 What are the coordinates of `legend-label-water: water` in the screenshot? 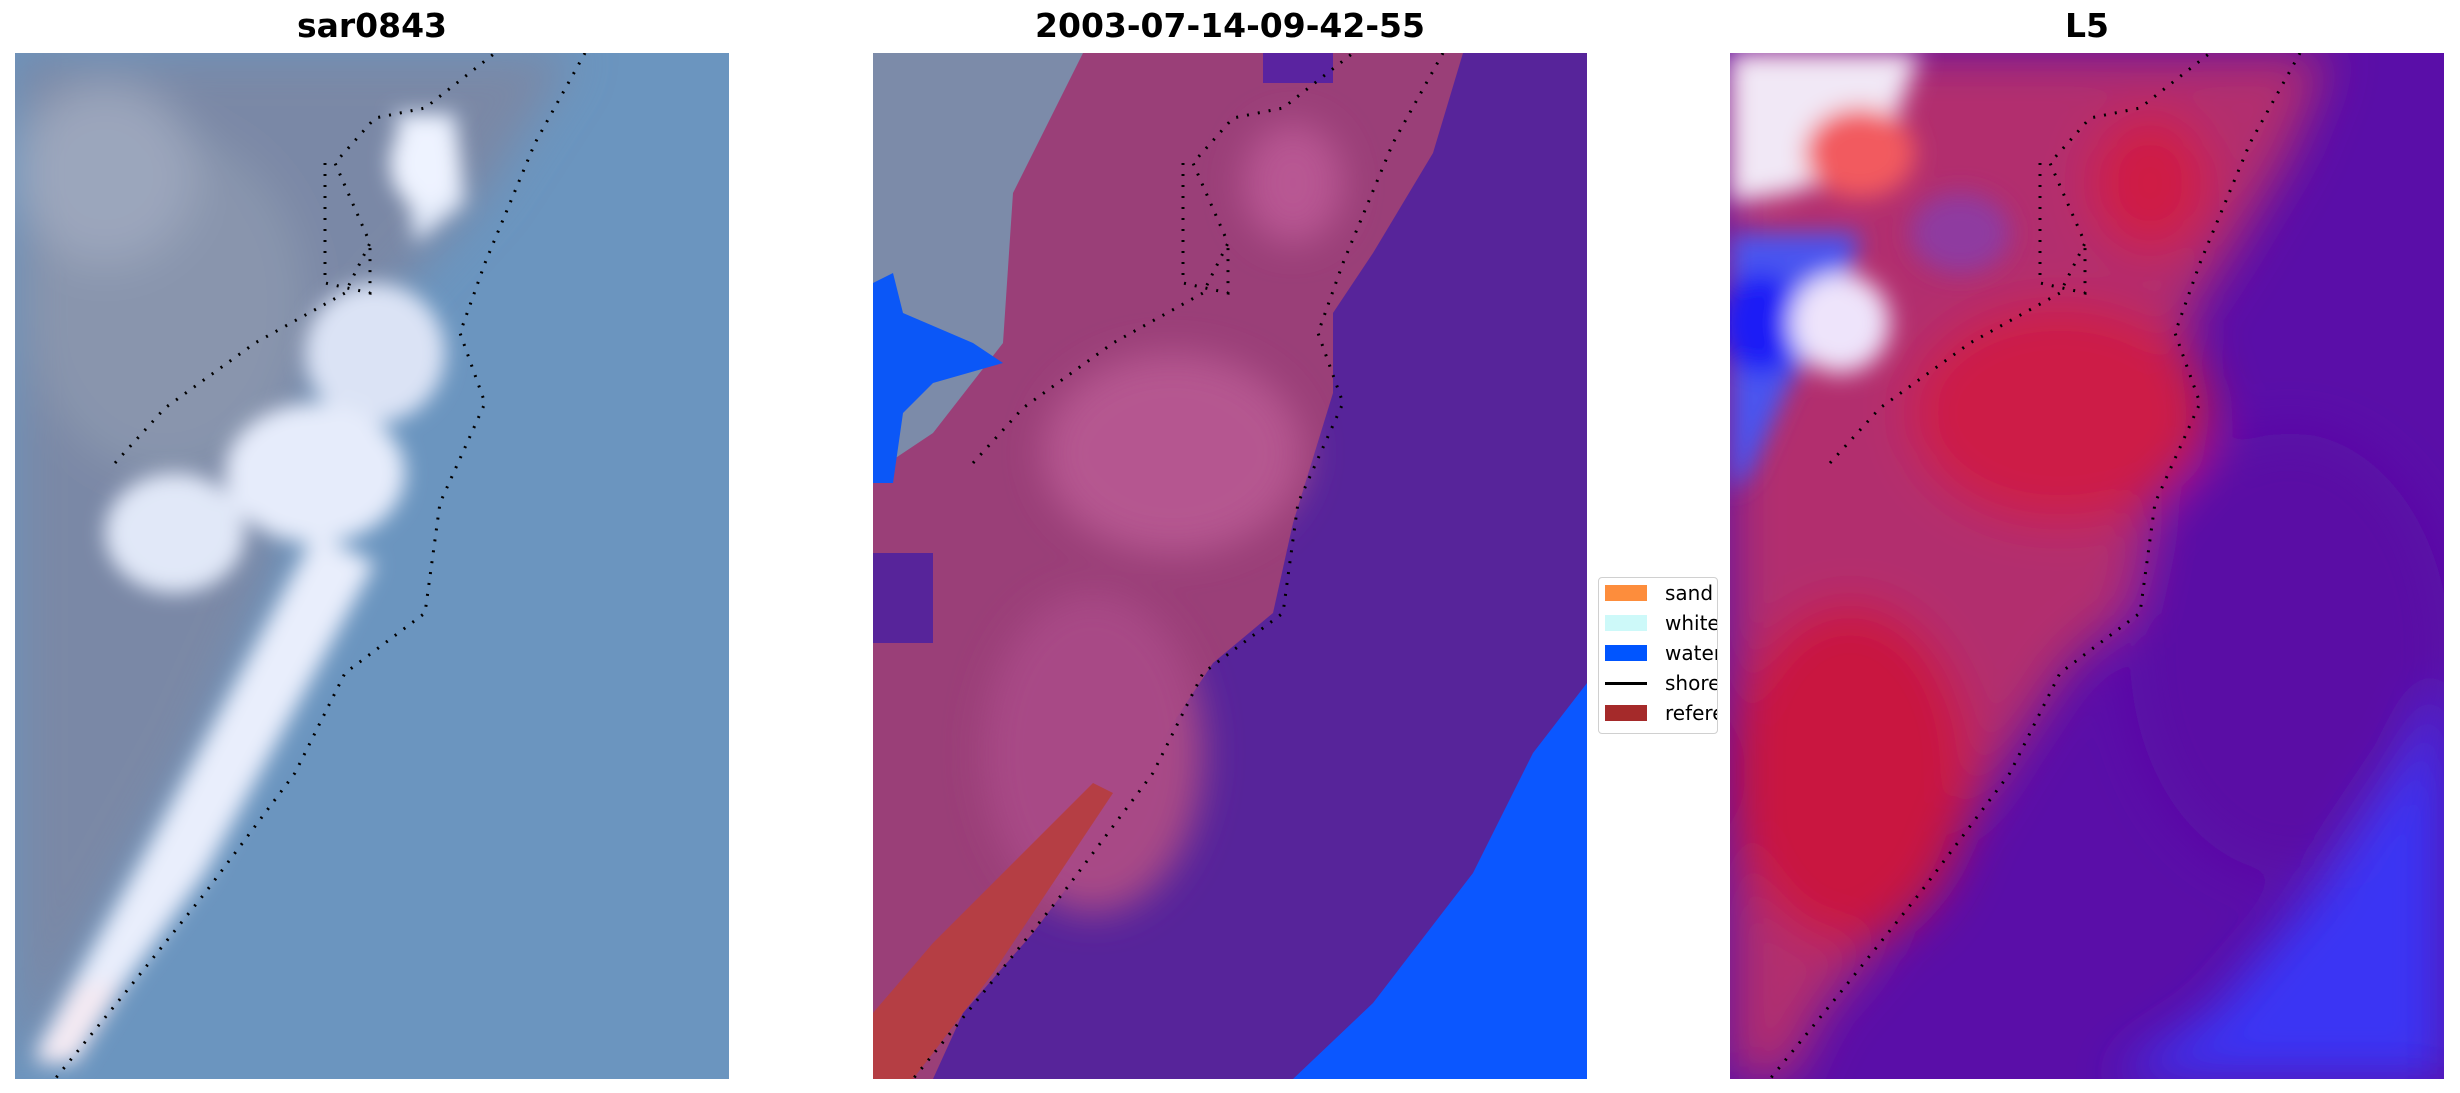 It's located at (1691, 653).